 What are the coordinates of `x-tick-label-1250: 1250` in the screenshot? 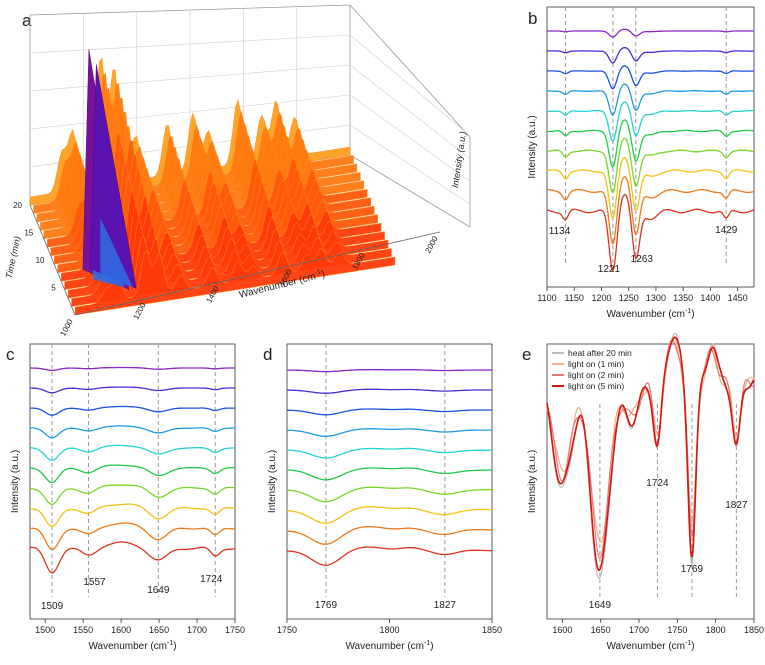 It's located at (629, 298).